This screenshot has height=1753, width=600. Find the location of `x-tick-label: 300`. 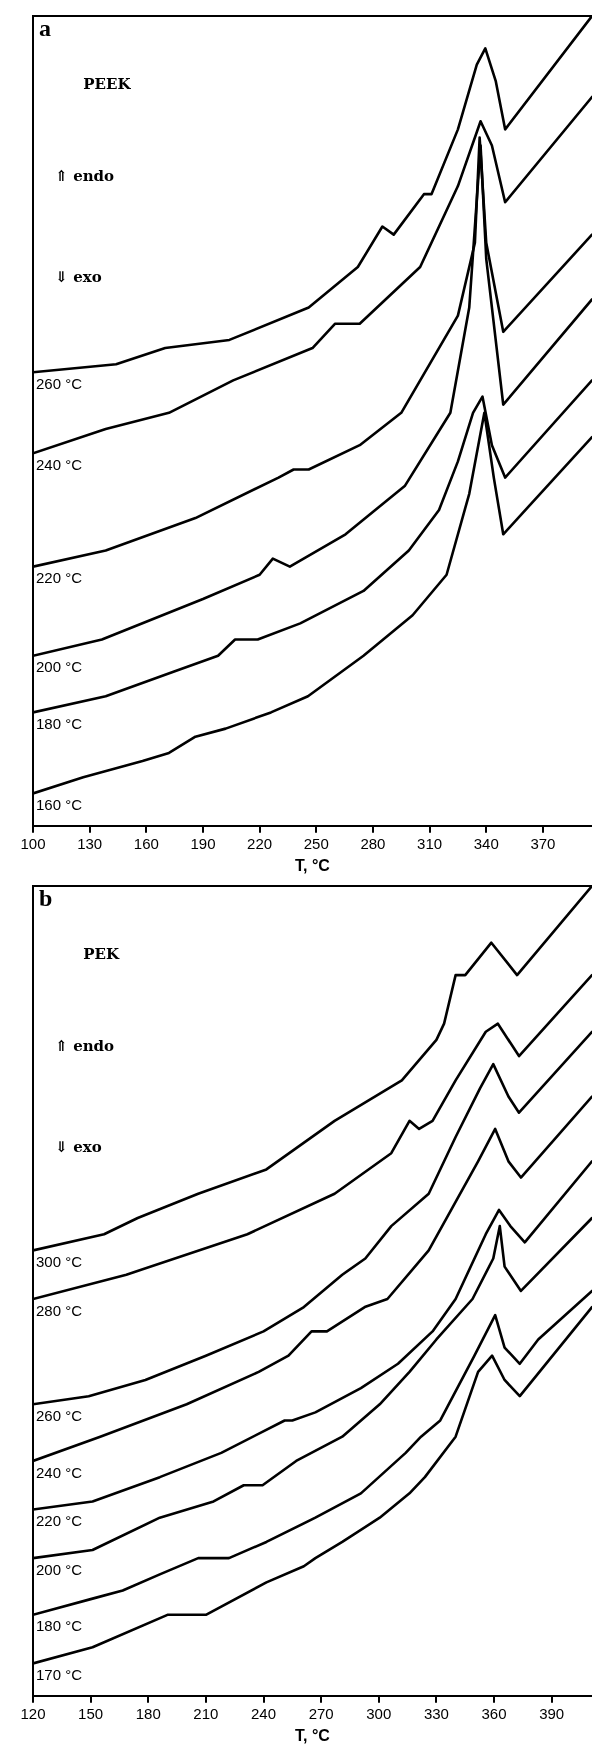

x-tick-label: 300 is located at coordinates (379, 1713).